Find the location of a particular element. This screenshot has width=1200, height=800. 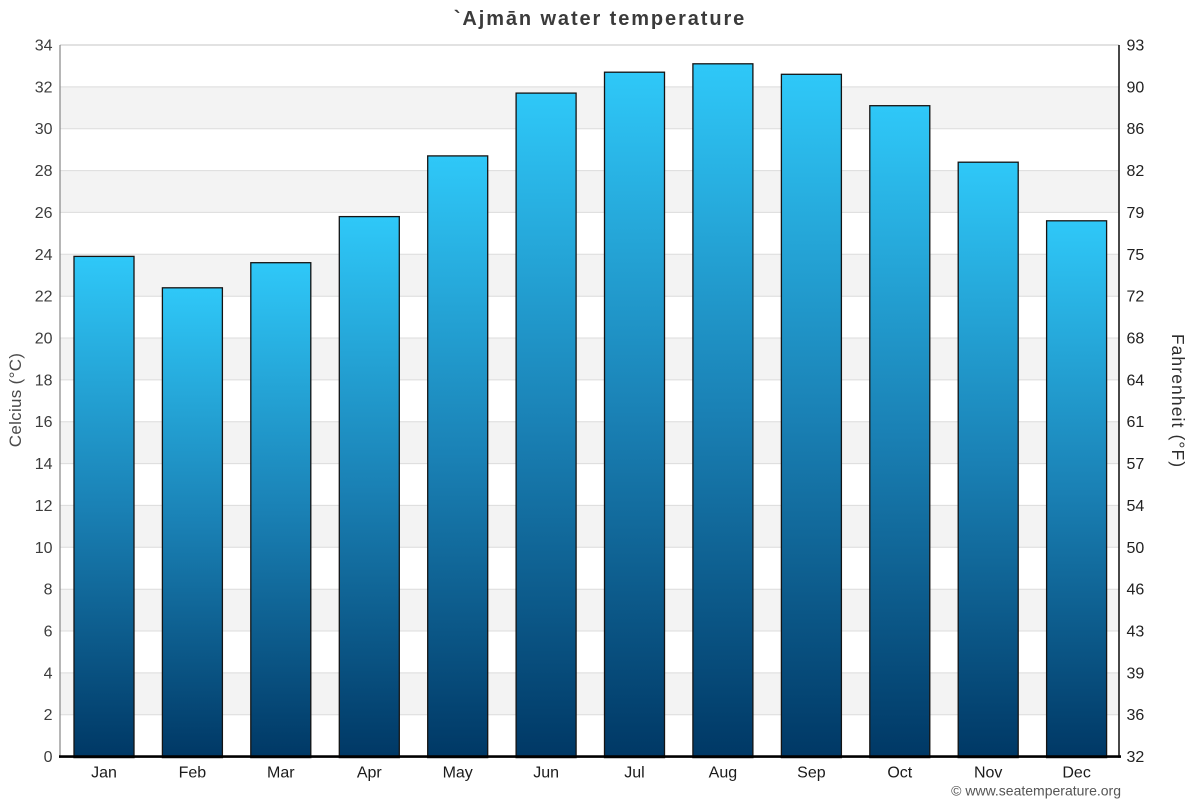

svg-text: Fahrenheit (°F) is located at coordinates (1178, 401).